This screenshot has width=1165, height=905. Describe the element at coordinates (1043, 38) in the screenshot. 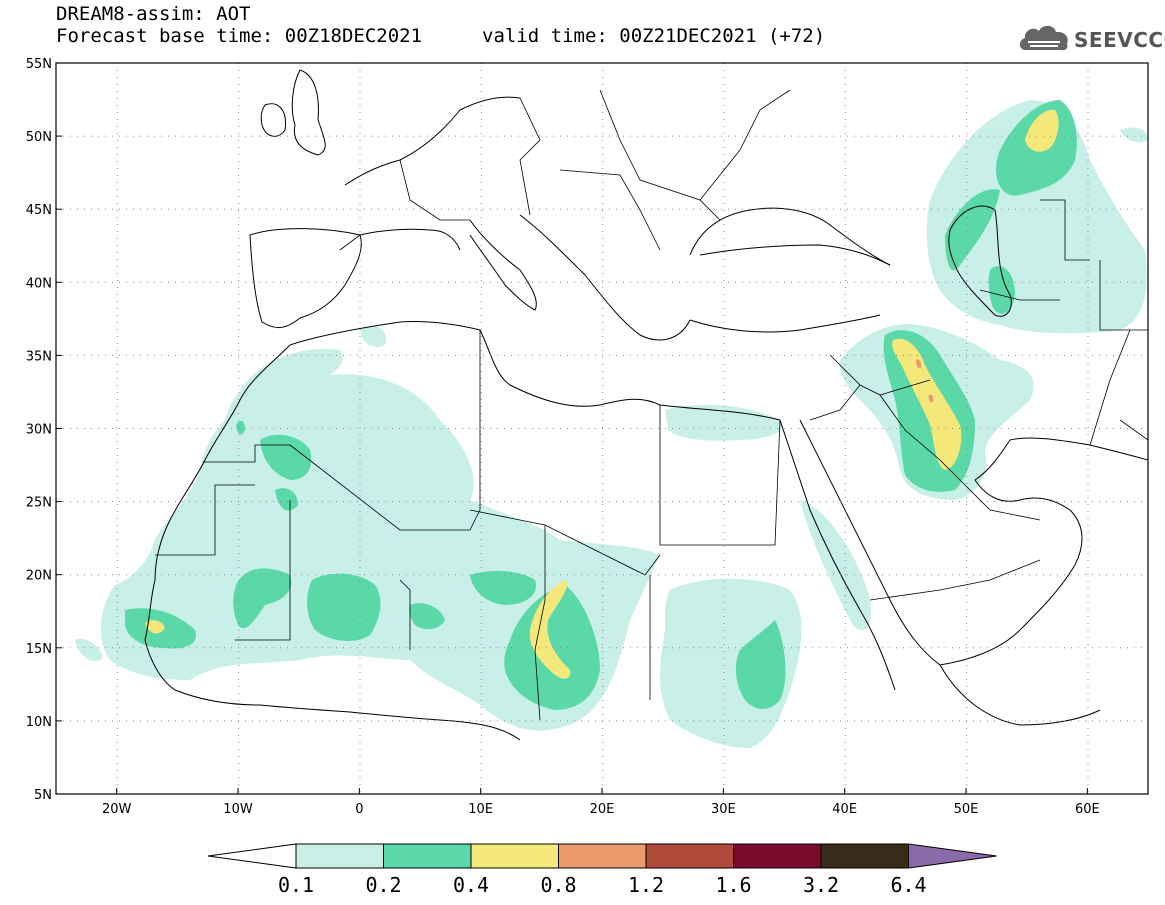

I see `cloud-icon` at that location.